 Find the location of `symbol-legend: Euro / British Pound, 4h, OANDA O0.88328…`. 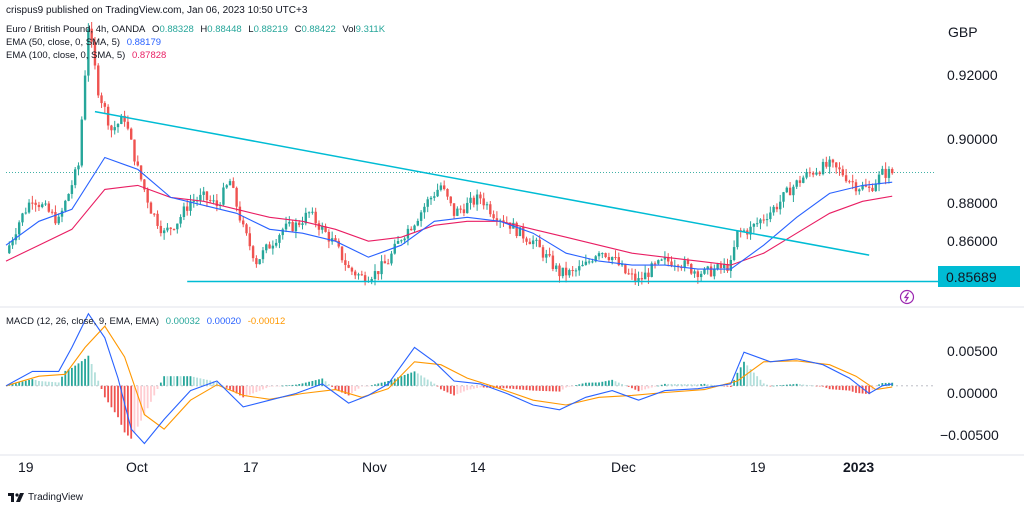

symbol-legend: Euro / British Pound, 4h, OANDA O0.88328… is located at coordinates (197, 29).